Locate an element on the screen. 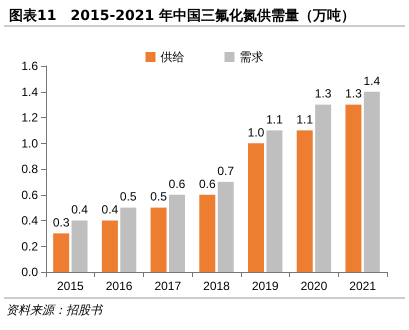 Image resolution: width=409 pixels, height=330 pixels. y-tick-label: 1.4 is located at coordinates (29, 91).